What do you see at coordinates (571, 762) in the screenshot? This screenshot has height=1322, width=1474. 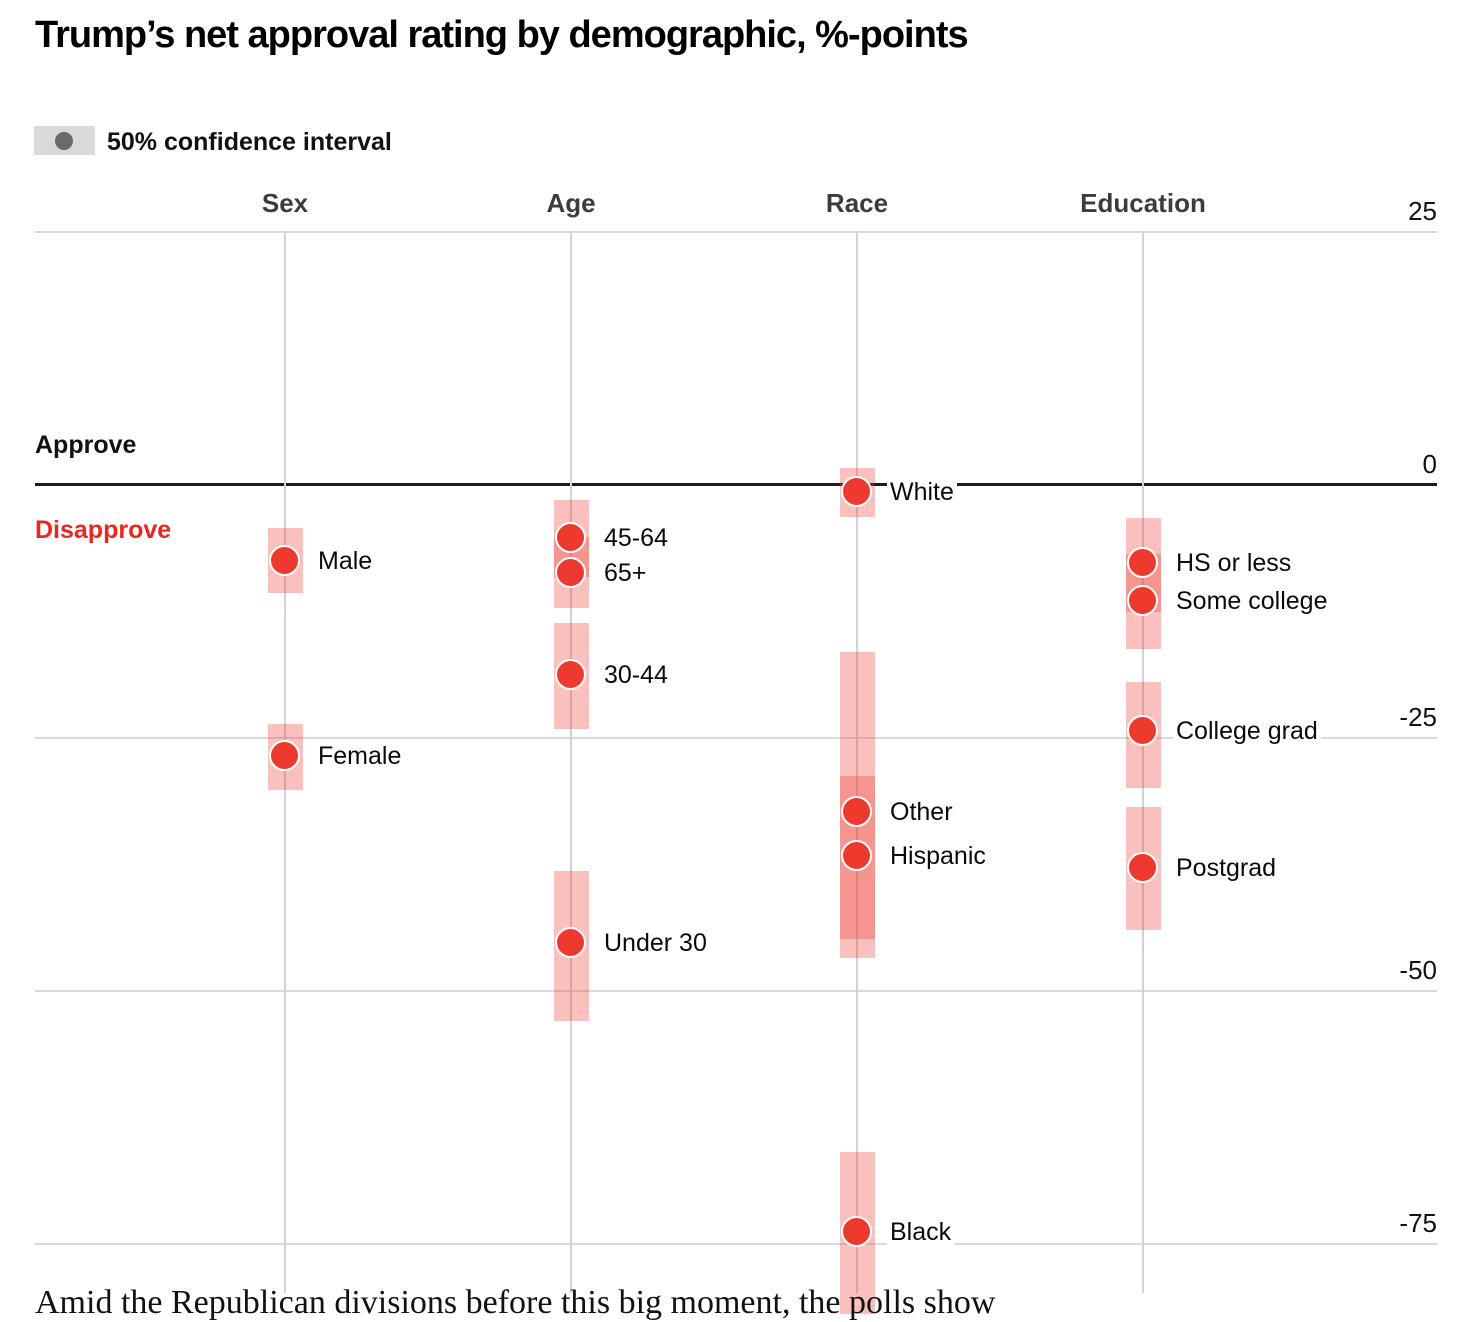 I see `gridline-col-age` at bounding box center [571, 762].